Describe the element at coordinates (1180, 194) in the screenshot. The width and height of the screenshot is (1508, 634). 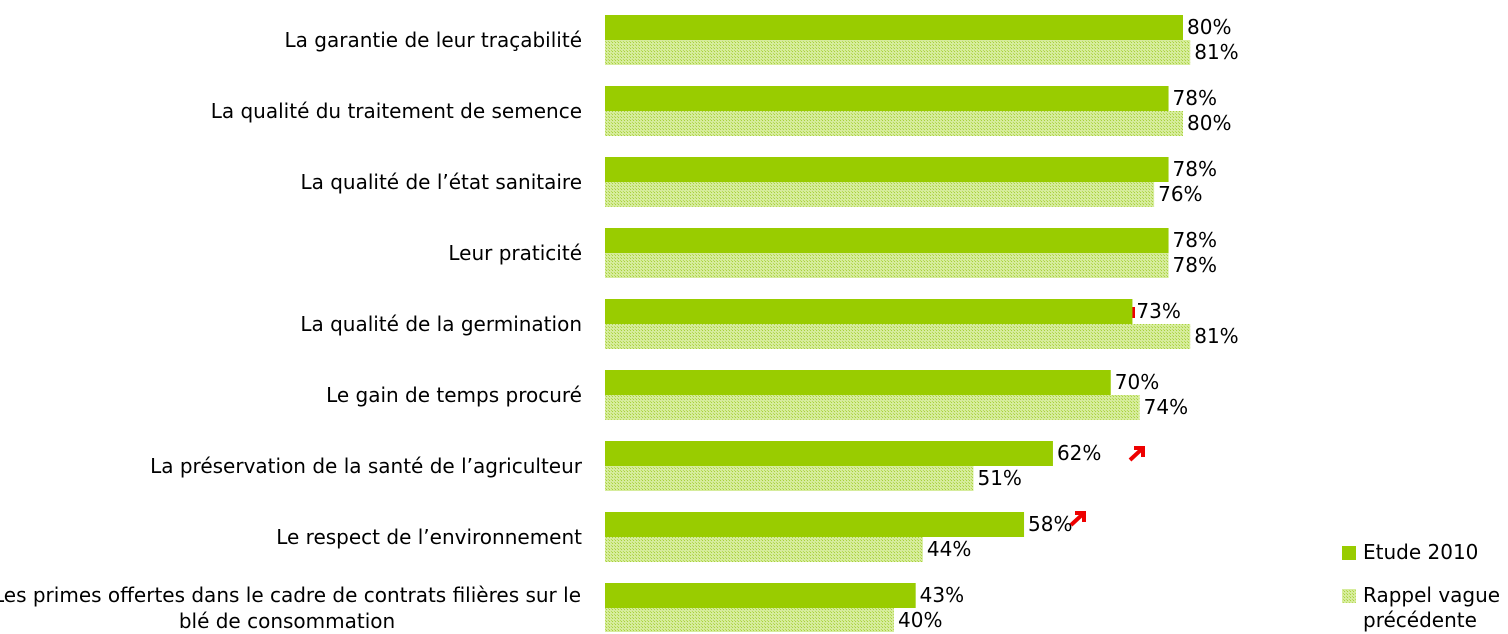
I see `value-label: 76%` at that location.